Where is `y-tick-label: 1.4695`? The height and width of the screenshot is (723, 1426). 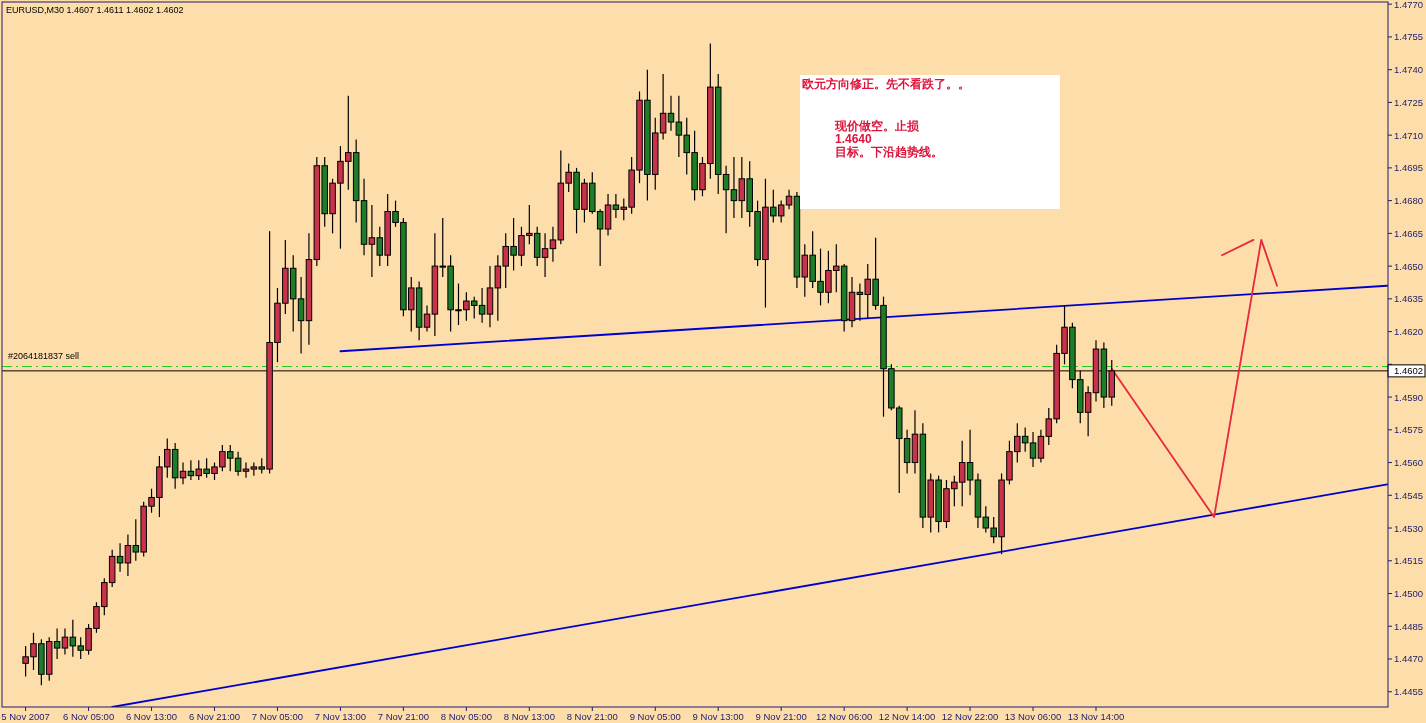
y-tick-label: 1.4695 is located at coordinates (1409, 168).